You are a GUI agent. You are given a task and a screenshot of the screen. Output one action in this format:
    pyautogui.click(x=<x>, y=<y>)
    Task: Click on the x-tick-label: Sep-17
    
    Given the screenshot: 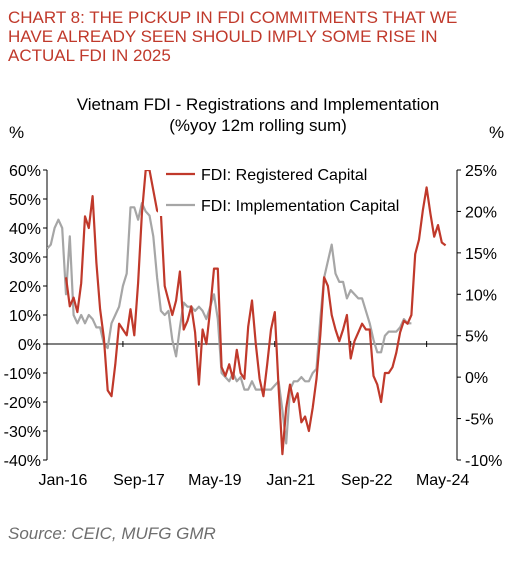 What is the action you would take?
    pyautogui.click(x=139, y=480)
    